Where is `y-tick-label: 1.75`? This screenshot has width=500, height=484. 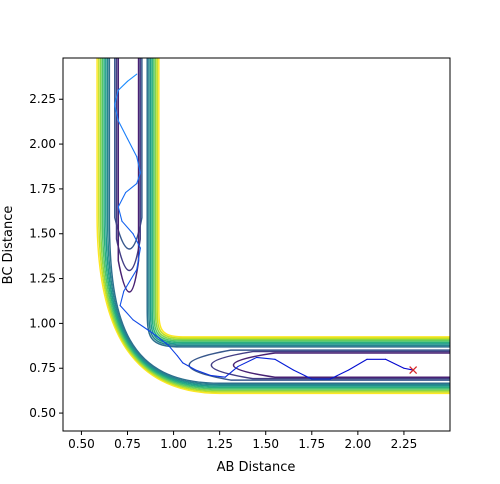
y-tick-label: 1.75 is located at coordinates (42, 189).